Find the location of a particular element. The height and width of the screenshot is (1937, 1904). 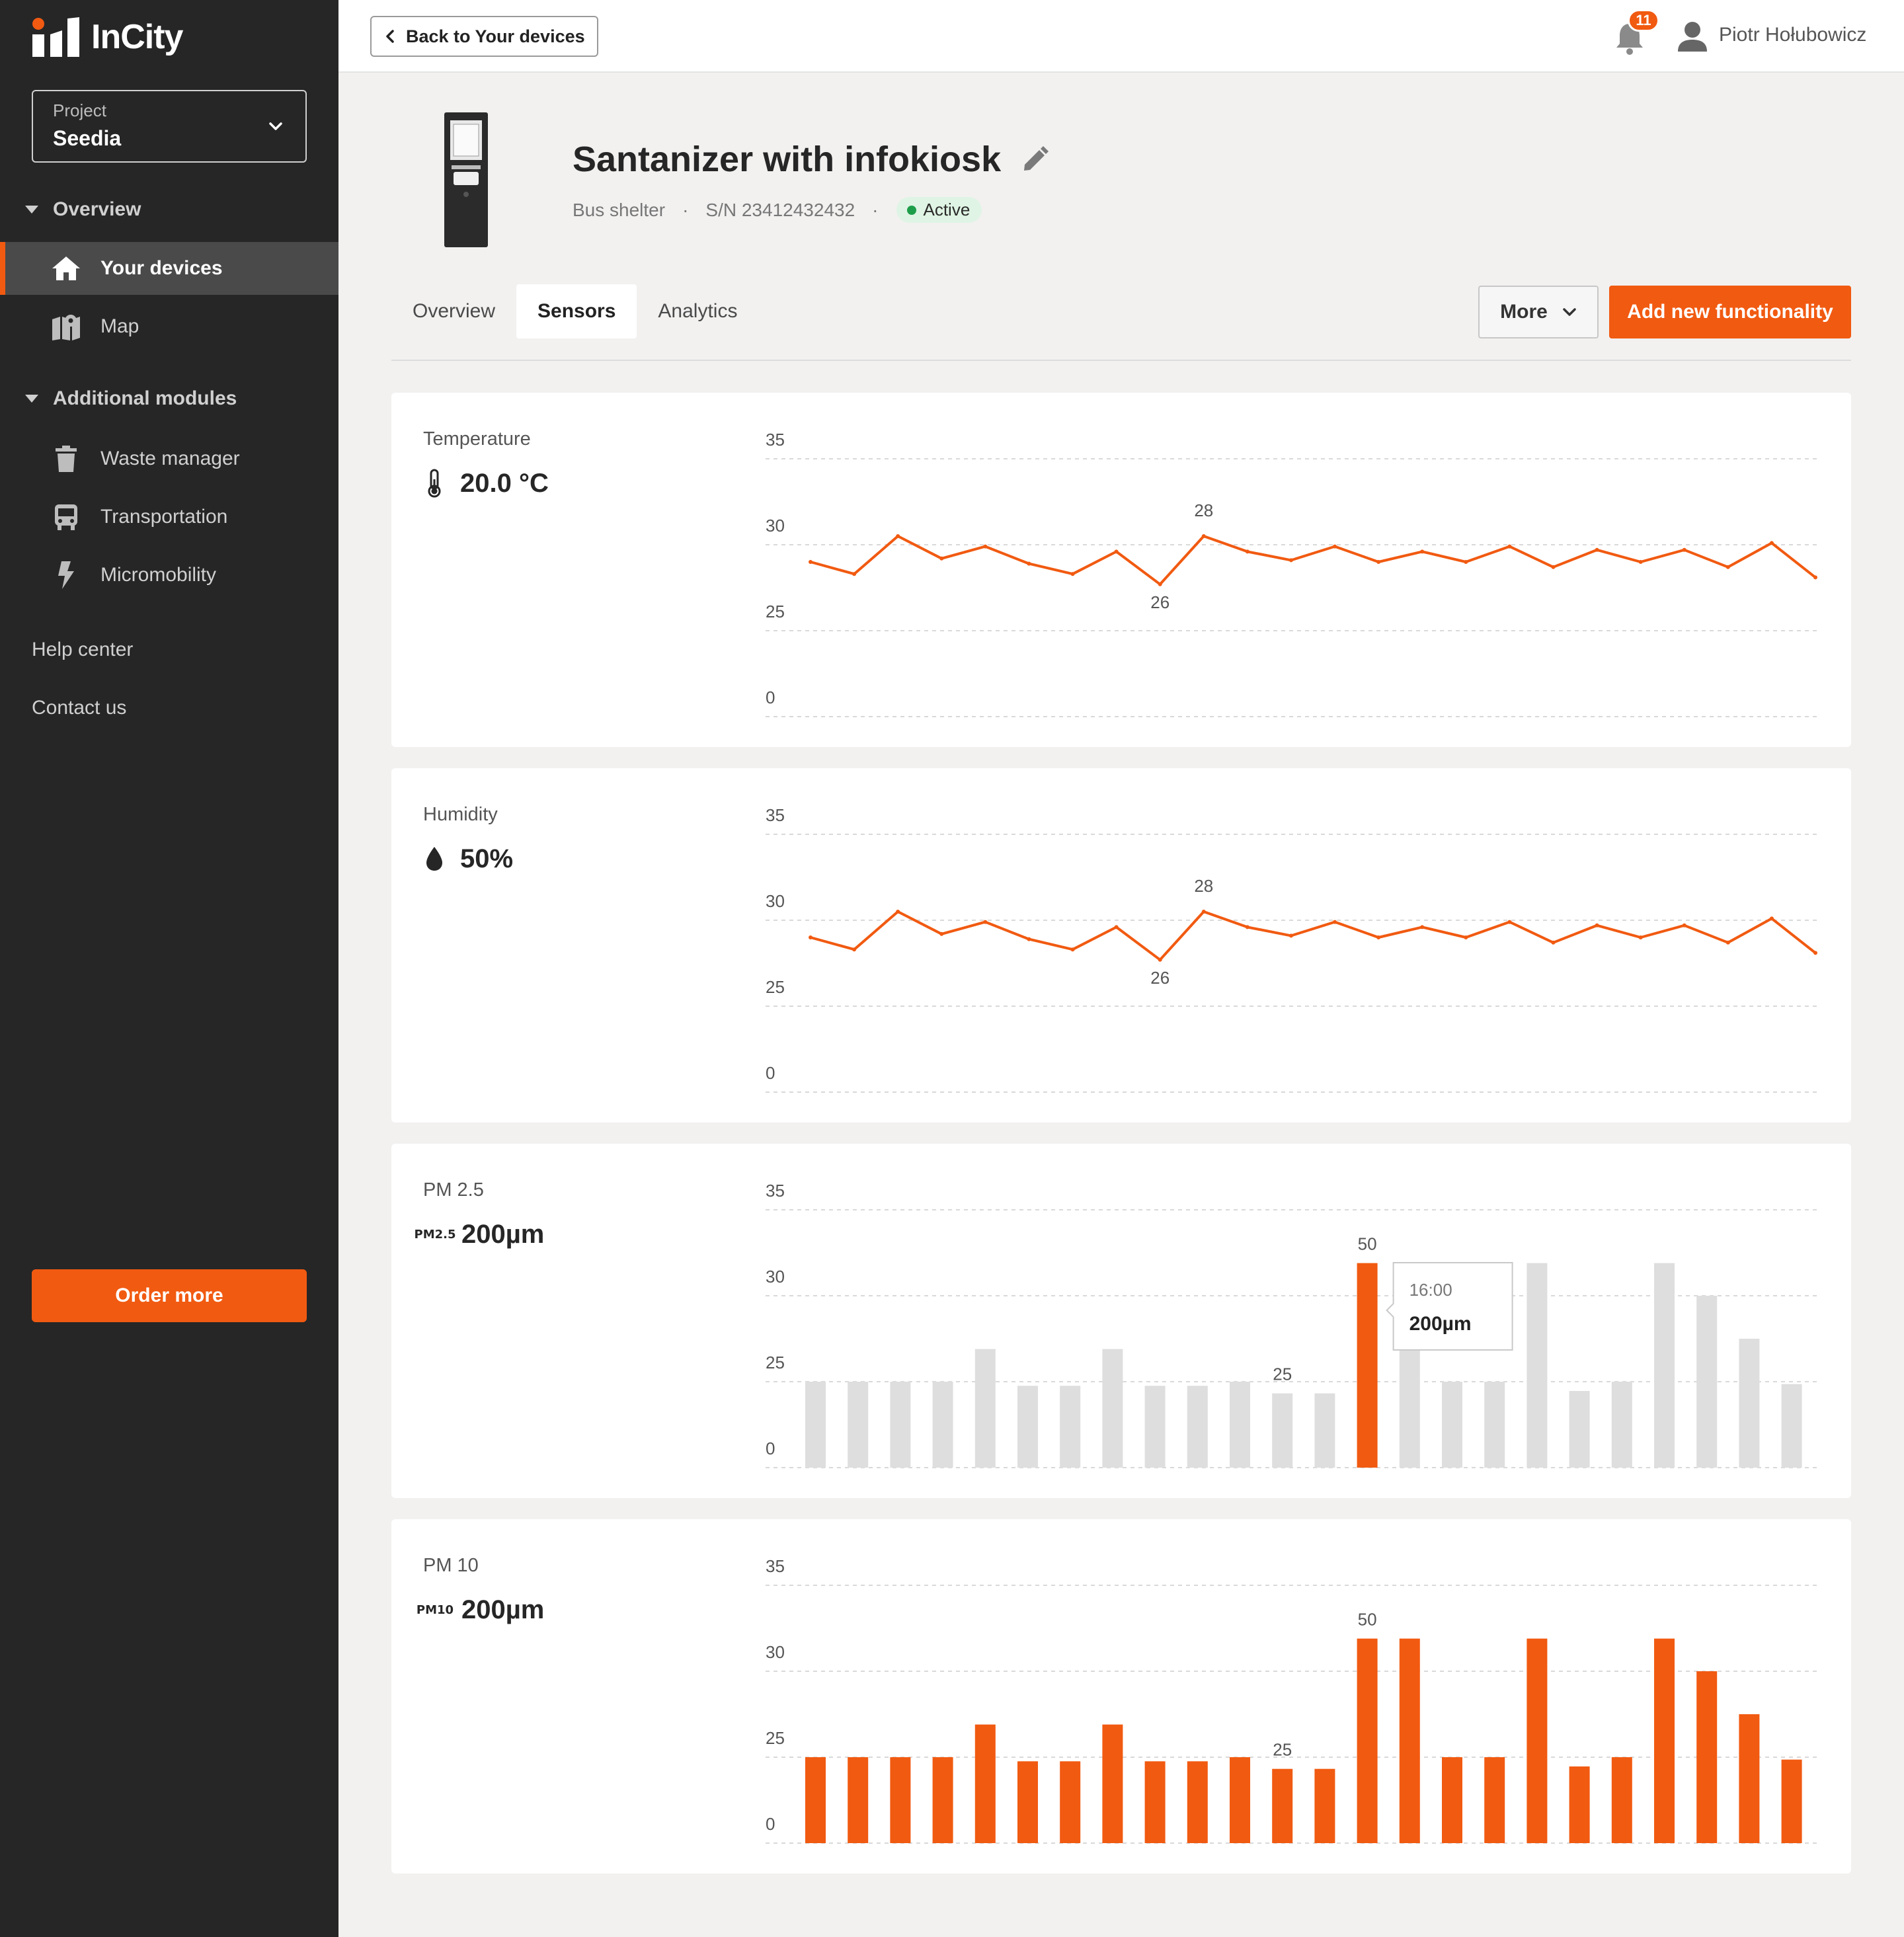

pencil-icon is located at coordinates (1035, 160).